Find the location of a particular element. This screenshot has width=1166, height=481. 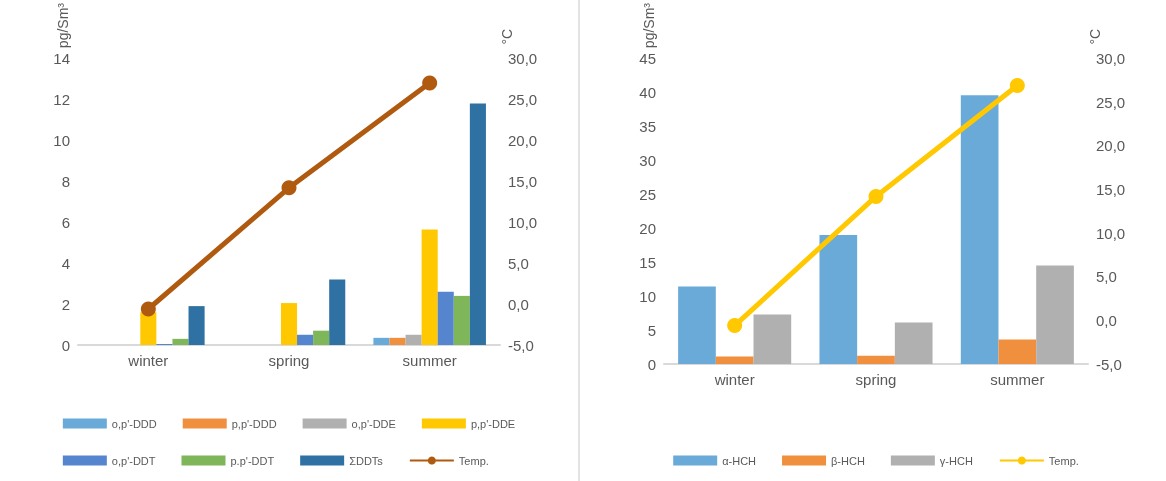

legend-label: o,p'-DDE is located at coordinates (373, 423).